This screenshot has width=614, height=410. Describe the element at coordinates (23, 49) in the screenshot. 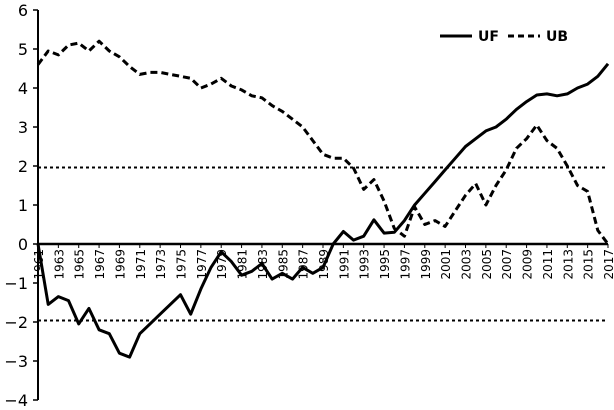

I see `y-tick-label: 5` at that location.